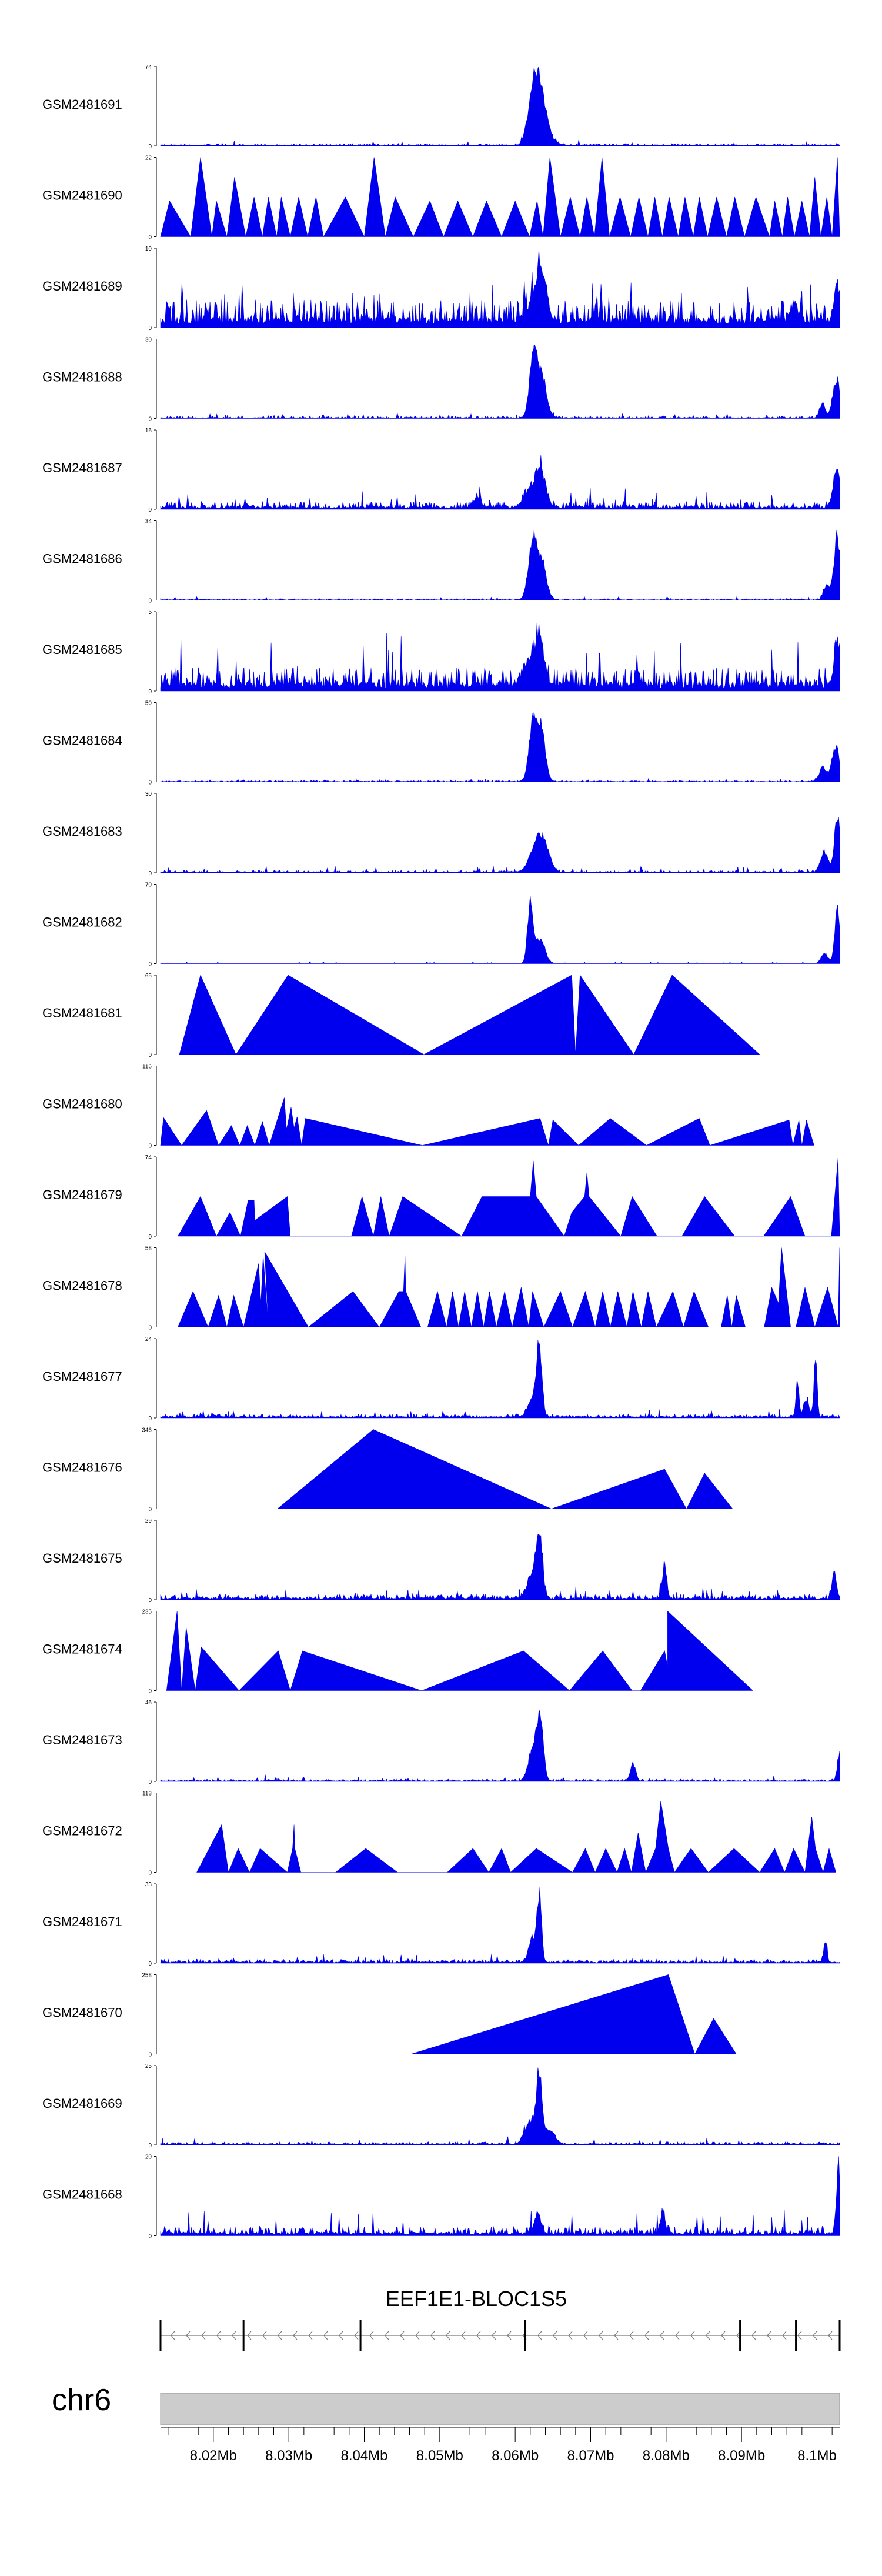 Image resolution: width=882 pixels, height=2576 pixels. What do you see at coordinates (441, 1289) in the screenshot?
I see `track-gsm2481678: GSM2481678 58 0` at bounding box center [441, 1289].